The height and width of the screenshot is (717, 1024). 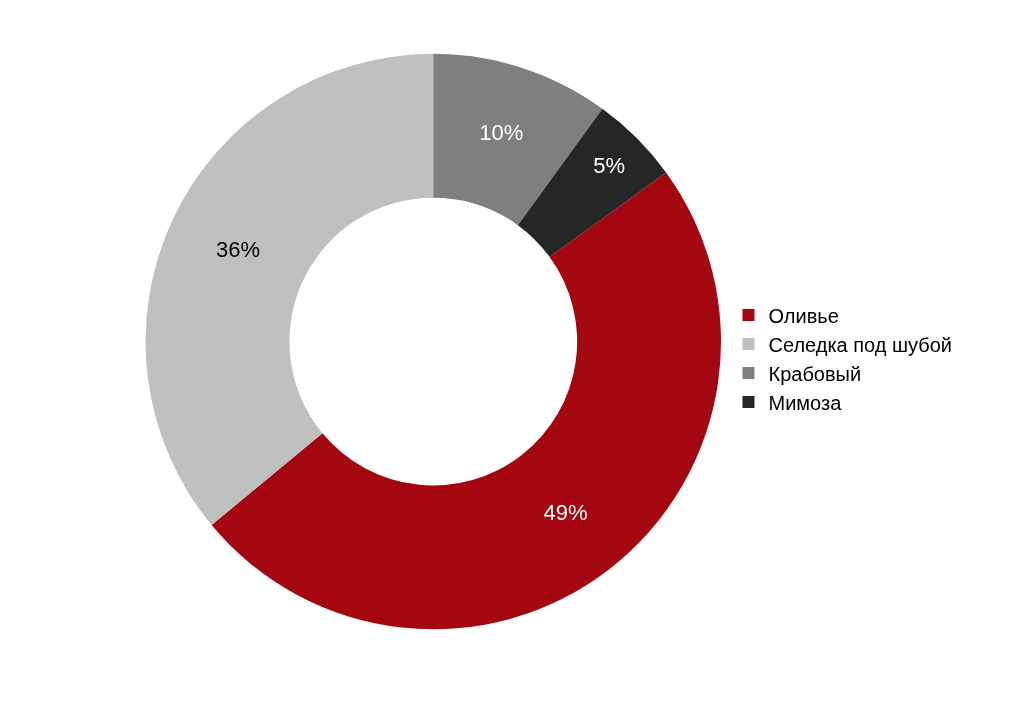 What do you see at coordinates (609, 166) in the screenshot?
I see `data-label: 5%` at bounding box center [609, 166].